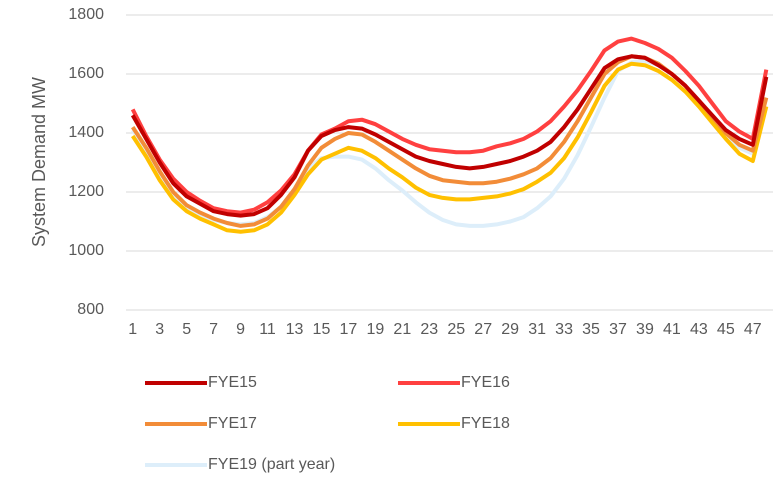  What do you see at coordinates (510, 329) in the screenshot?
I see `x-tick-label: 29` at bounding box center [510, 329].